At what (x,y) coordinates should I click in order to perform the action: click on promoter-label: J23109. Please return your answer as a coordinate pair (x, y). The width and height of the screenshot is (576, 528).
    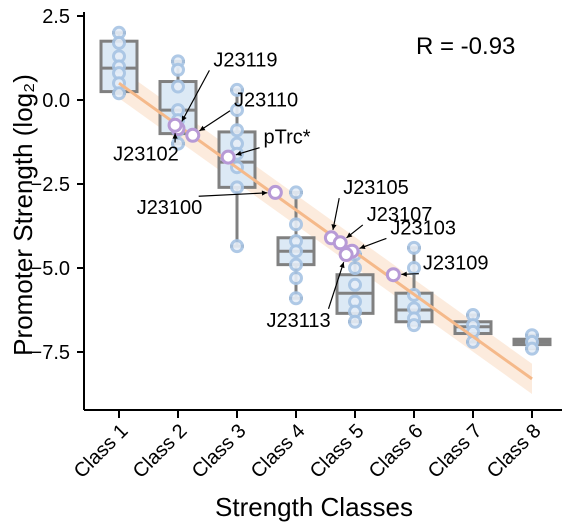
    Looking at the image, I should click on (456, 264).